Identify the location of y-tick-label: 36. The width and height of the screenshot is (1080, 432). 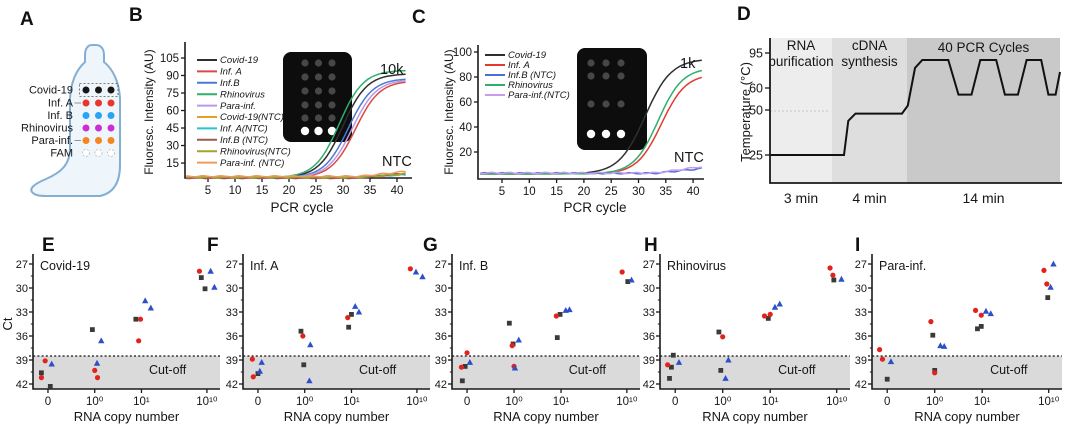
(441, 337).